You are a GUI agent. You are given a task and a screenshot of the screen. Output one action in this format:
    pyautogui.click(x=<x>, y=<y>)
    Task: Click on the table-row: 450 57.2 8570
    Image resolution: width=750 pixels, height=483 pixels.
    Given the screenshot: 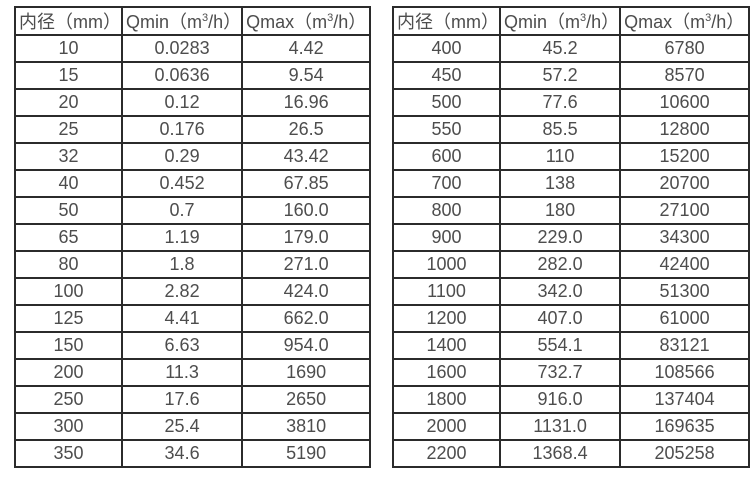 What is the action you would take?
    pyautogui.click(x=571, y=75)
    